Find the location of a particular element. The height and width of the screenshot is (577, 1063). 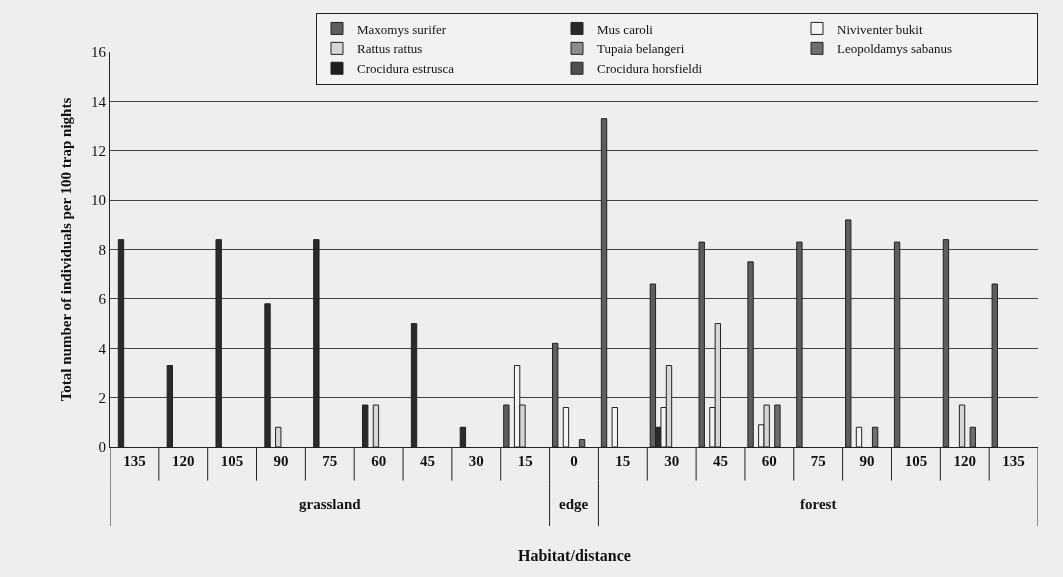

text: edge is located at coordinates (574, 504).